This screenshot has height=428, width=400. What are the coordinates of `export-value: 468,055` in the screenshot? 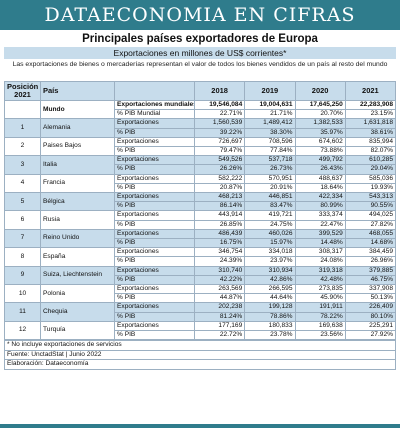 It's located at (370, 234).